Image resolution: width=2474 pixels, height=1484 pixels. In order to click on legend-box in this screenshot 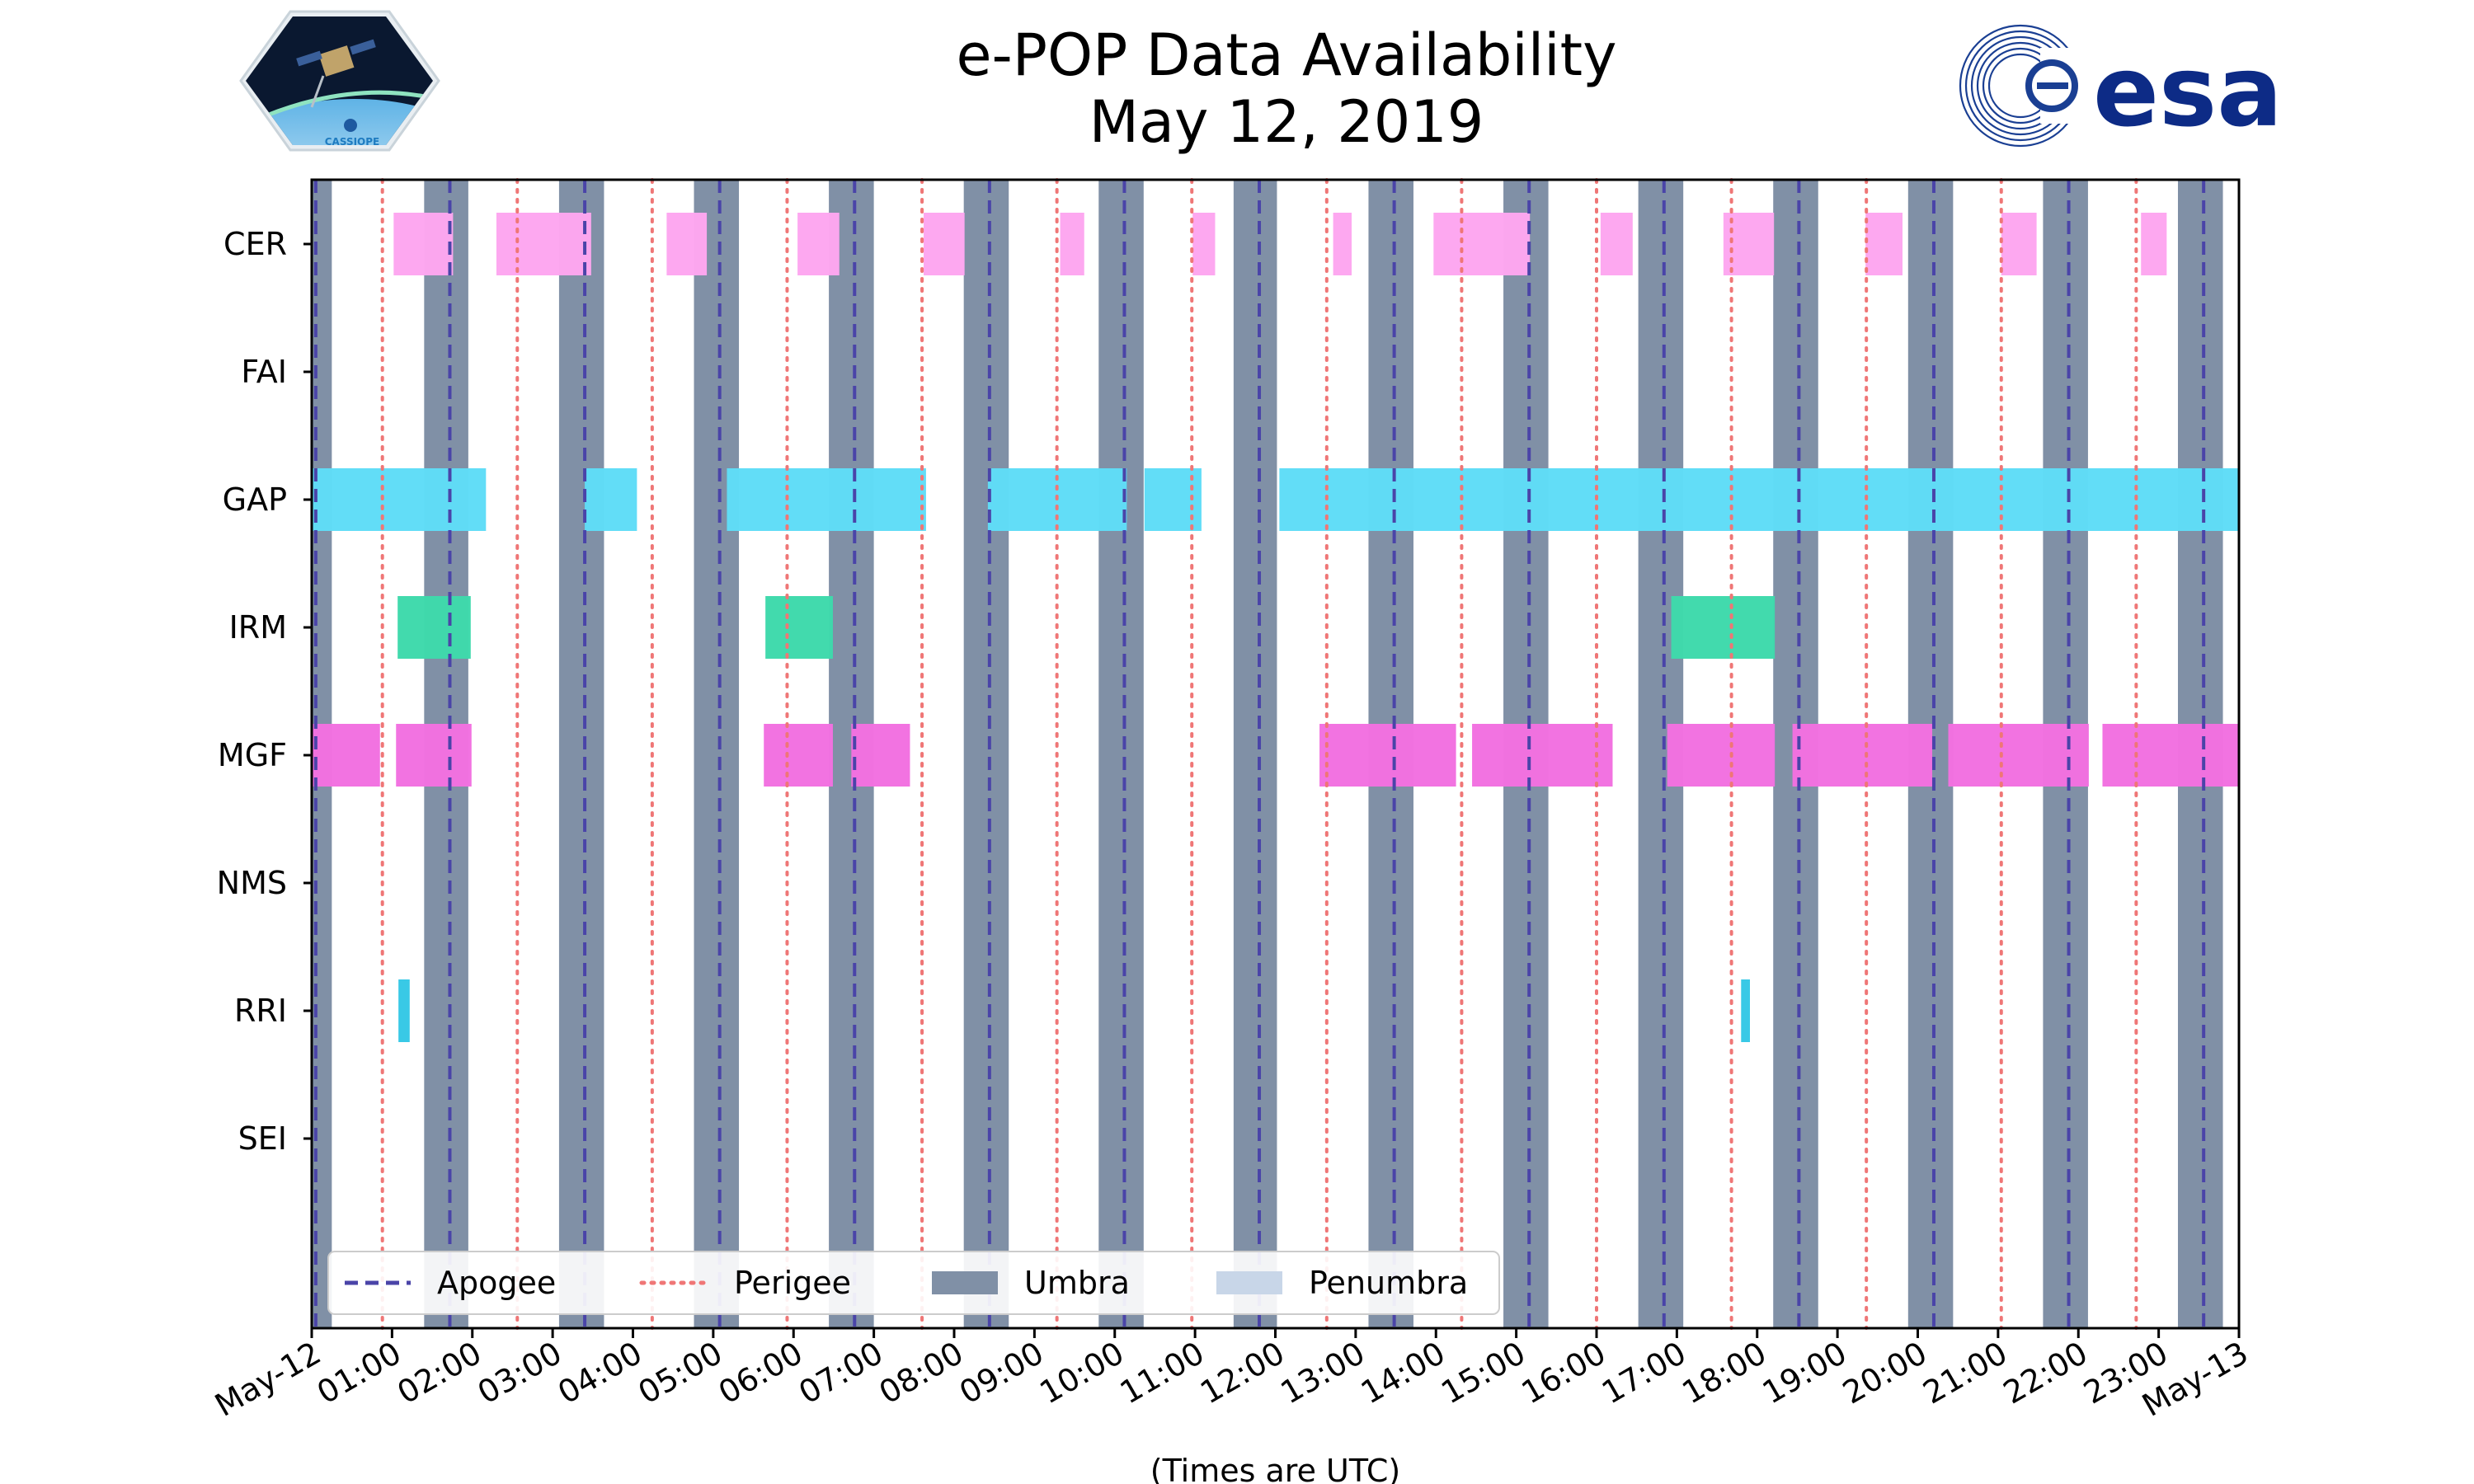, I will do `click(913, 1283)`.